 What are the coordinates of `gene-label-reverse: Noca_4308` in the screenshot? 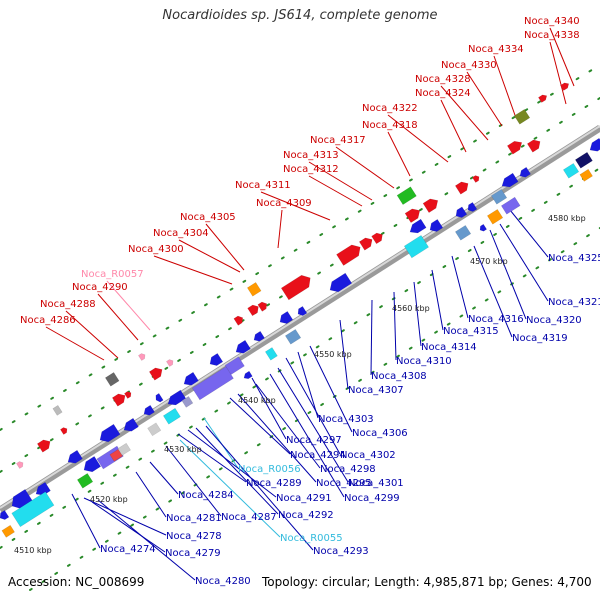 It's located at (399, 376).